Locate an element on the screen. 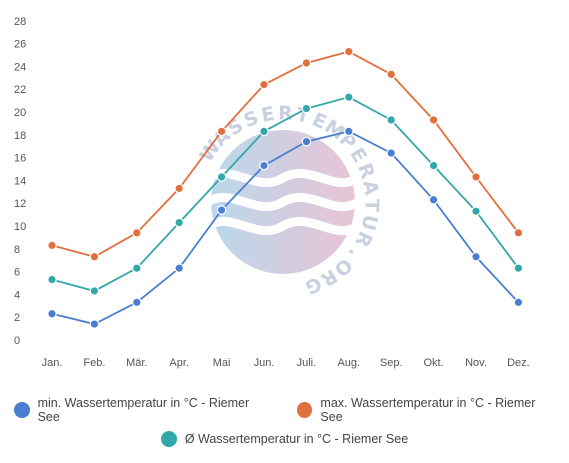 The height and width of the screenshot is (463, 569). y-tick-label: 2 is located at coordinates (17, 318).